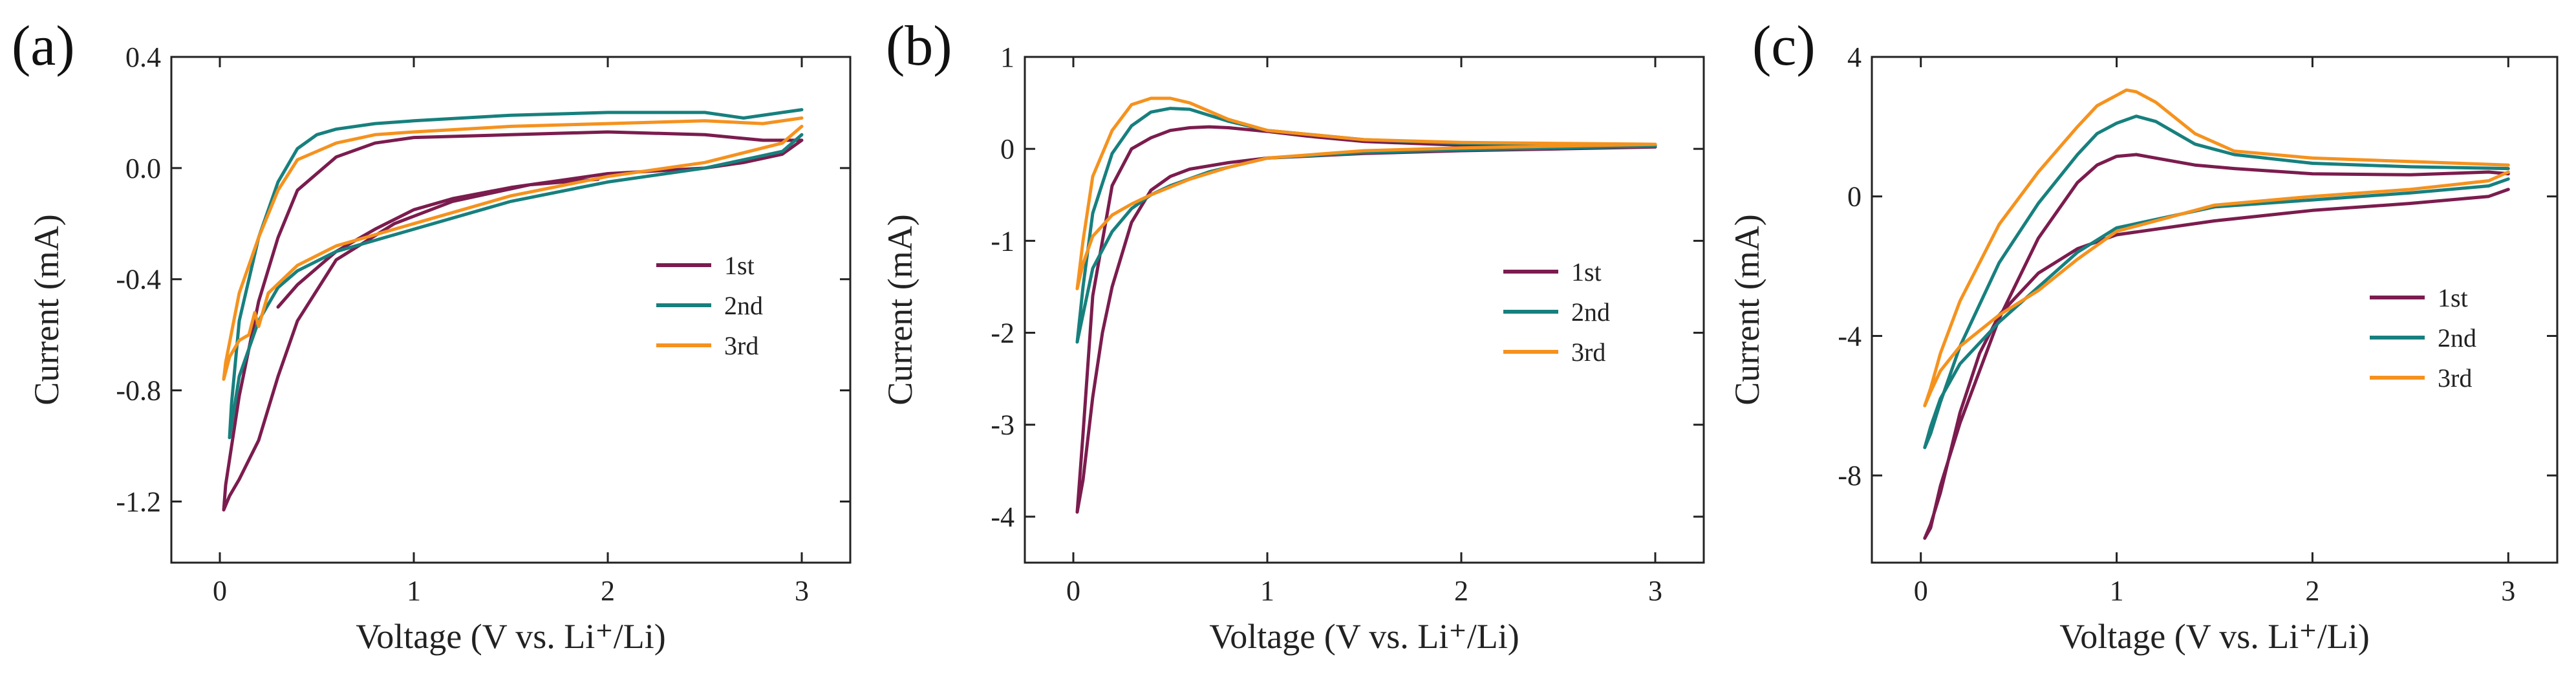  Describe the element at coordinates (1007, 57) in the screenshot. I see `y-tick-label: 1` at that location.